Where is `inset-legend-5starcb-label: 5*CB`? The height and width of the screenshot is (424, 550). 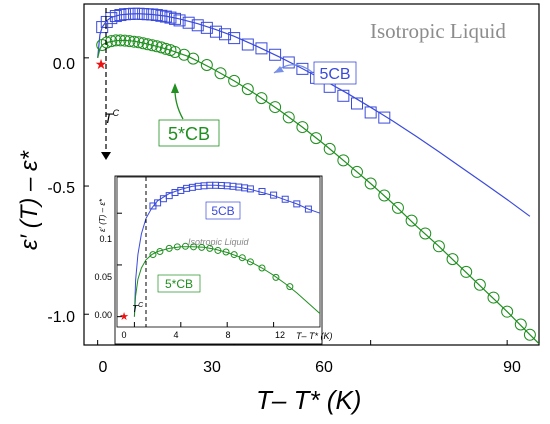
inset-legend-5starcb-label: 5*CB is located at coordinates (179, 284).